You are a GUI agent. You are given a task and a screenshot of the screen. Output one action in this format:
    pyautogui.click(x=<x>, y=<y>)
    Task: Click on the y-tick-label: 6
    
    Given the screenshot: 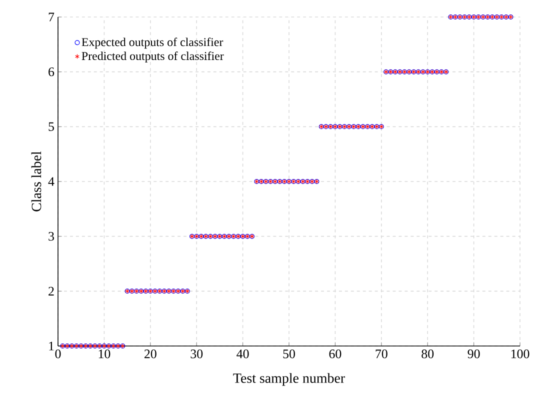 What is the action you would take?
    pyautogui.click(x=51, y=71)
    